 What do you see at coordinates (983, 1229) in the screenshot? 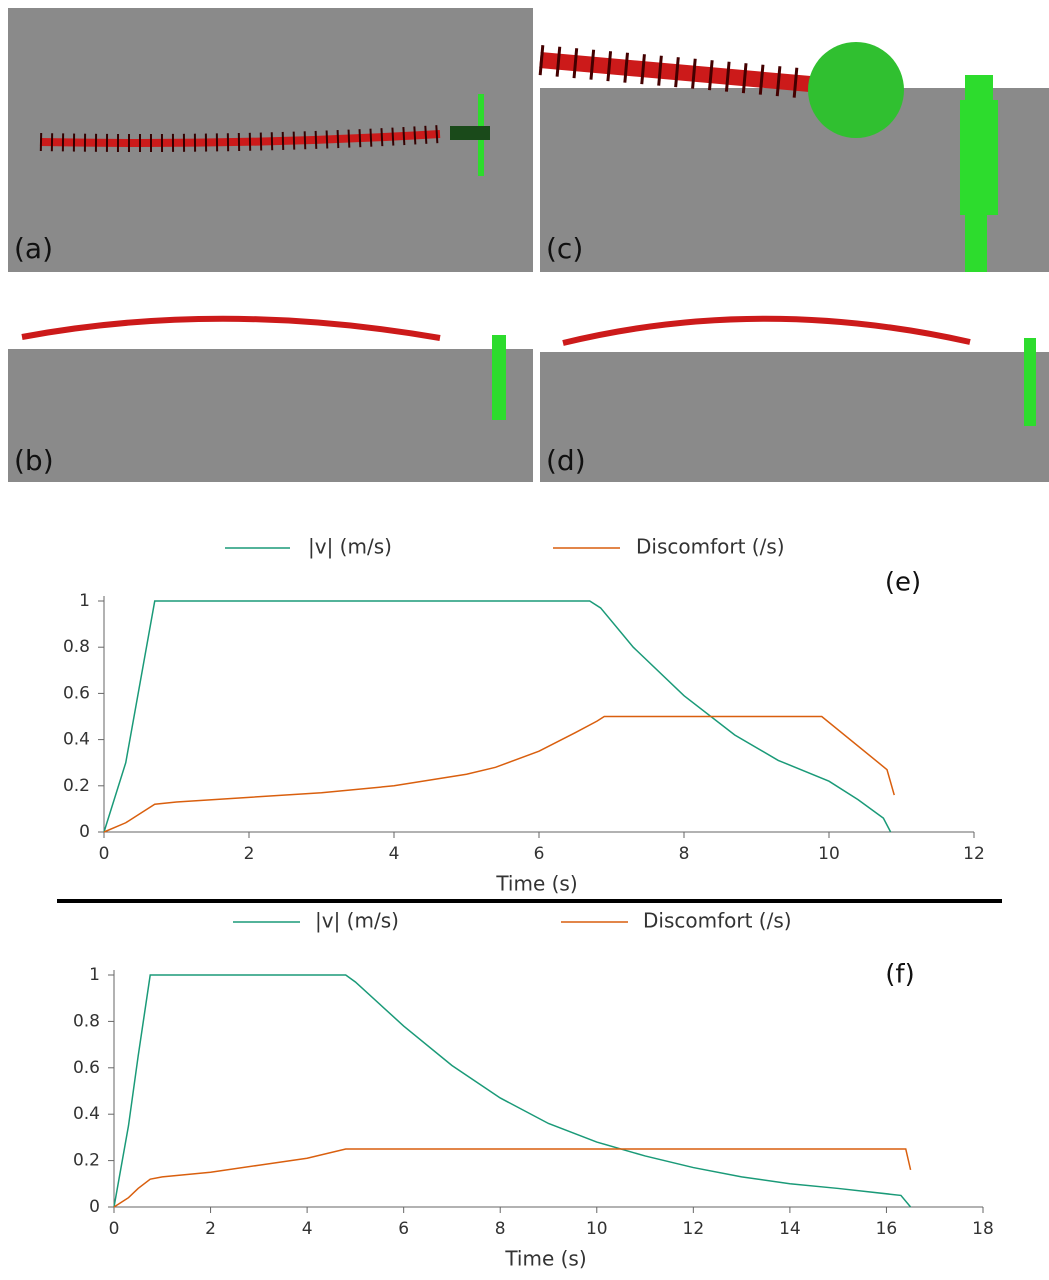
I see `x-tick-label: 18` at bounding box center [983, 1229].